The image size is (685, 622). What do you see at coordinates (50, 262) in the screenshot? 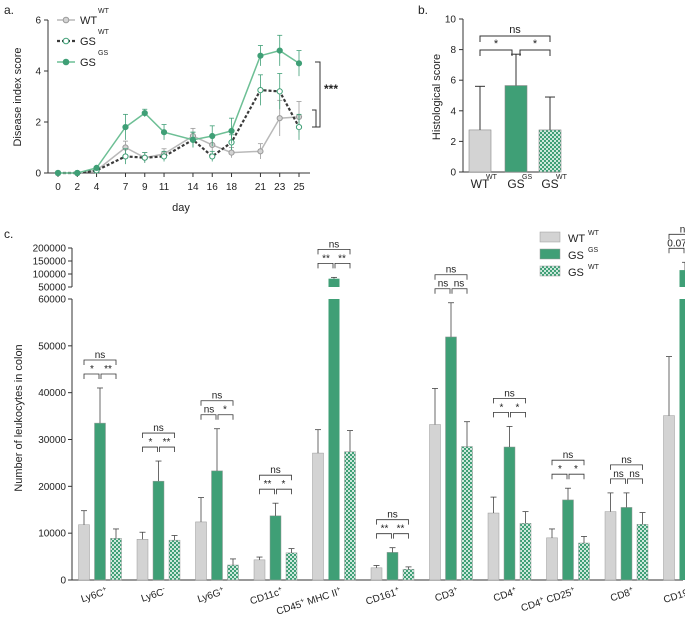
I see `panel-c-ytick-label: 150000` at bounding box center [50, 262].